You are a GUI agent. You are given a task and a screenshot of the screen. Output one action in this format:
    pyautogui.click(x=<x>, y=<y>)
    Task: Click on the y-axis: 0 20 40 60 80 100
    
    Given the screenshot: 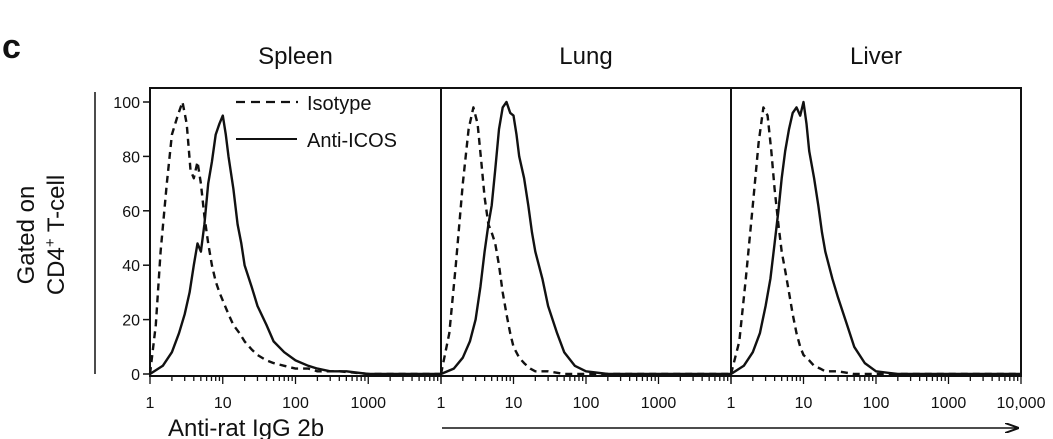 What is the action you would take?
    pyautogui.click(x=131, y=239)
    